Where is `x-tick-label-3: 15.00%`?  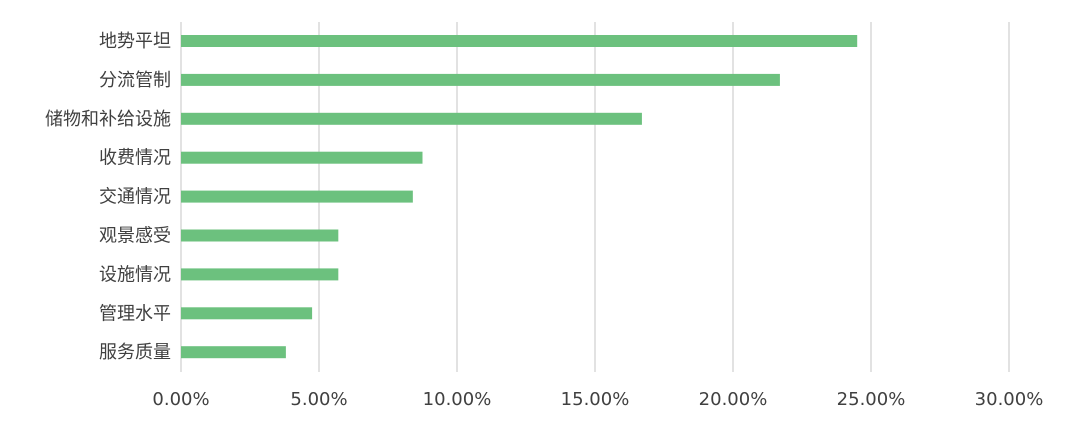 x-tick-label-3: 15.00% is located at coordinates (595, 399).